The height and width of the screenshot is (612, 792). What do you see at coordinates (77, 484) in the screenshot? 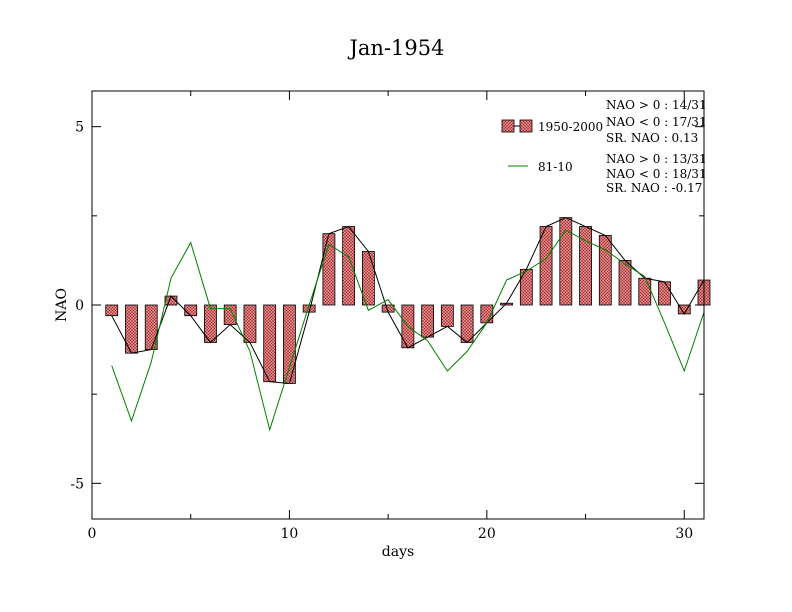
I see `y-tick-label: -5` at bounding box center [77, 484].